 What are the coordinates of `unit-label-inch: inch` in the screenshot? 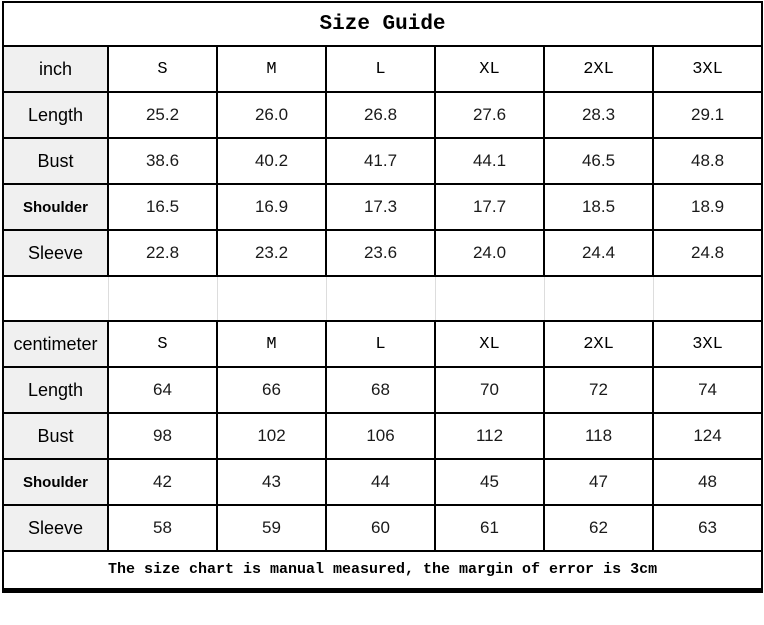 It's located at (55, 69).